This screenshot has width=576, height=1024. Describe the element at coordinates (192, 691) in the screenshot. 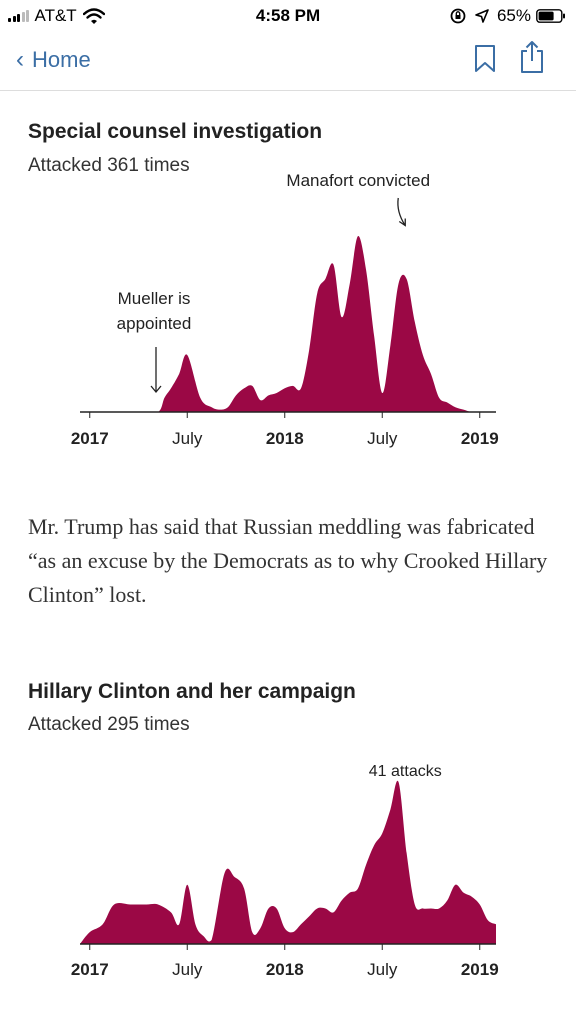

I see `chart-2-title: Hillary Clinton and her campaign` at that location.